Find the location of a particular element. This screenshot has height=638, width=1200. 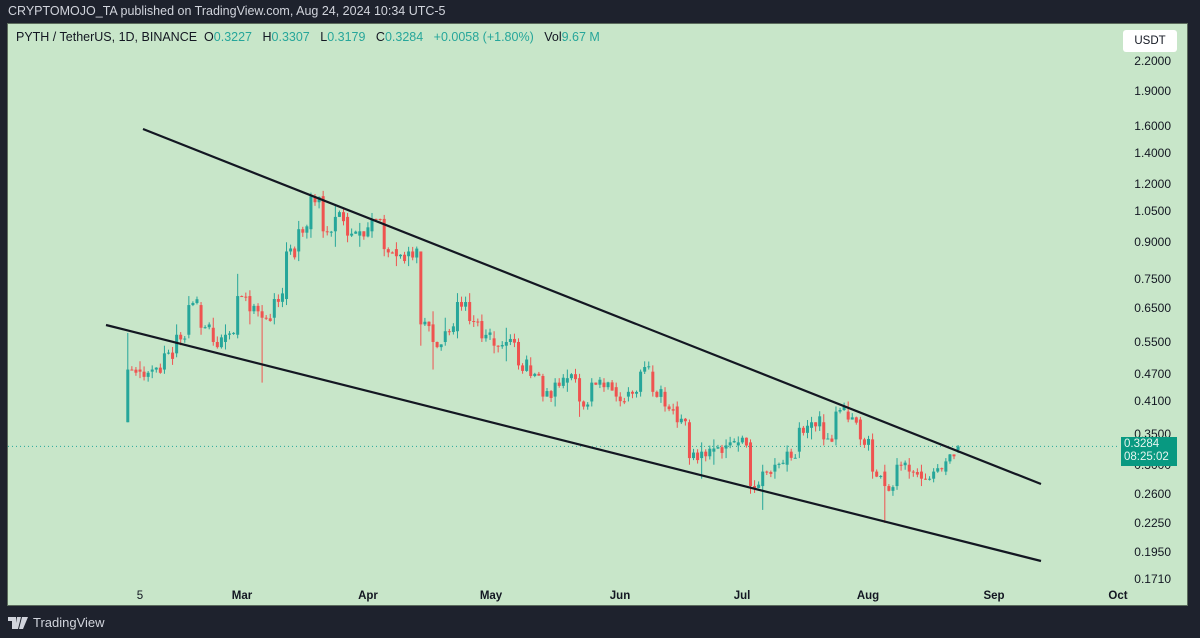

price-tick: 1.4000 is located at coordinates (1152, 152).